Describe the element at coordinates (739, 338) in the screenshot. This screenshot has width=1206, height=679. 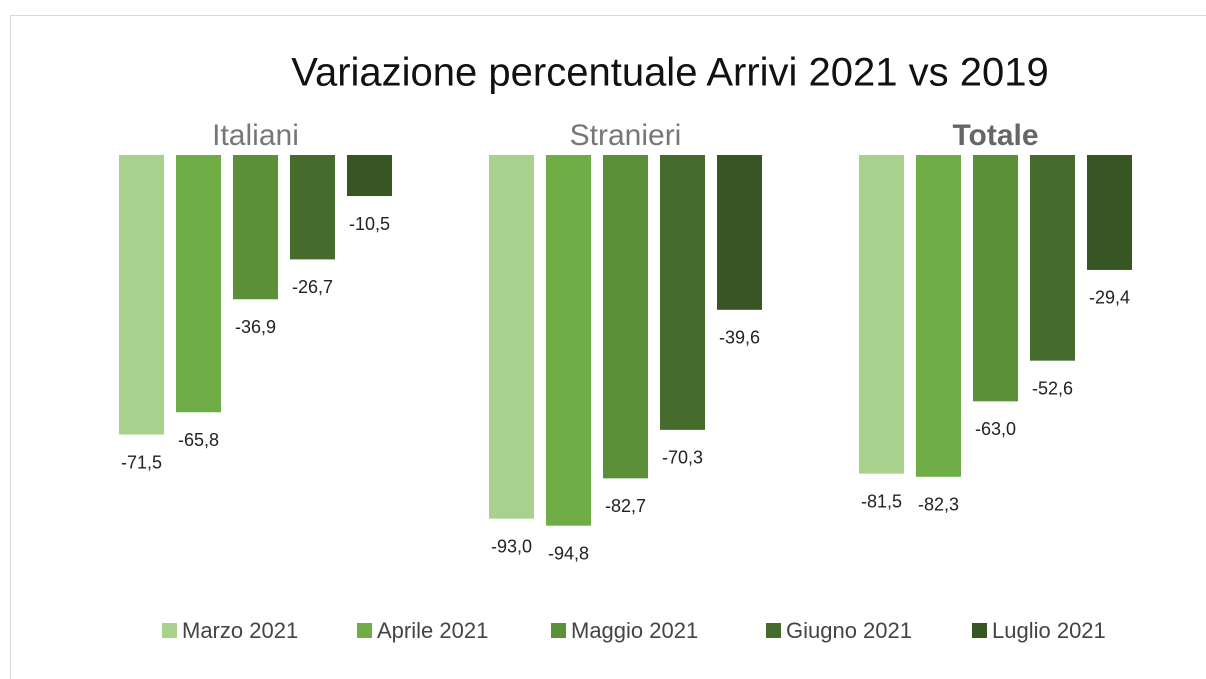
I see `data-label: -39,6` at that location.